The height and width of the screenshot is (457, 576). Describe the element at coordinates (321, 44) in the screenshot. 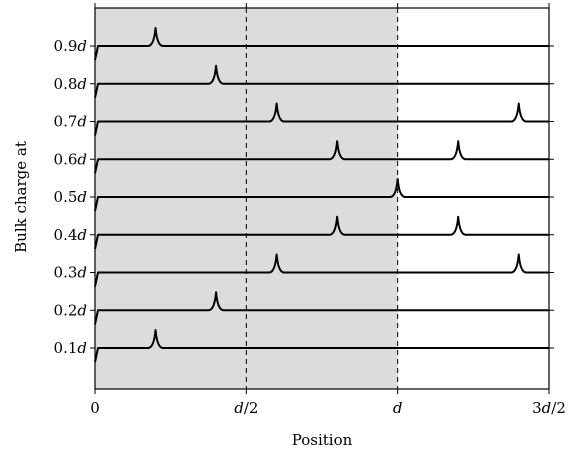

I see `series-line-0_9d` at that location.